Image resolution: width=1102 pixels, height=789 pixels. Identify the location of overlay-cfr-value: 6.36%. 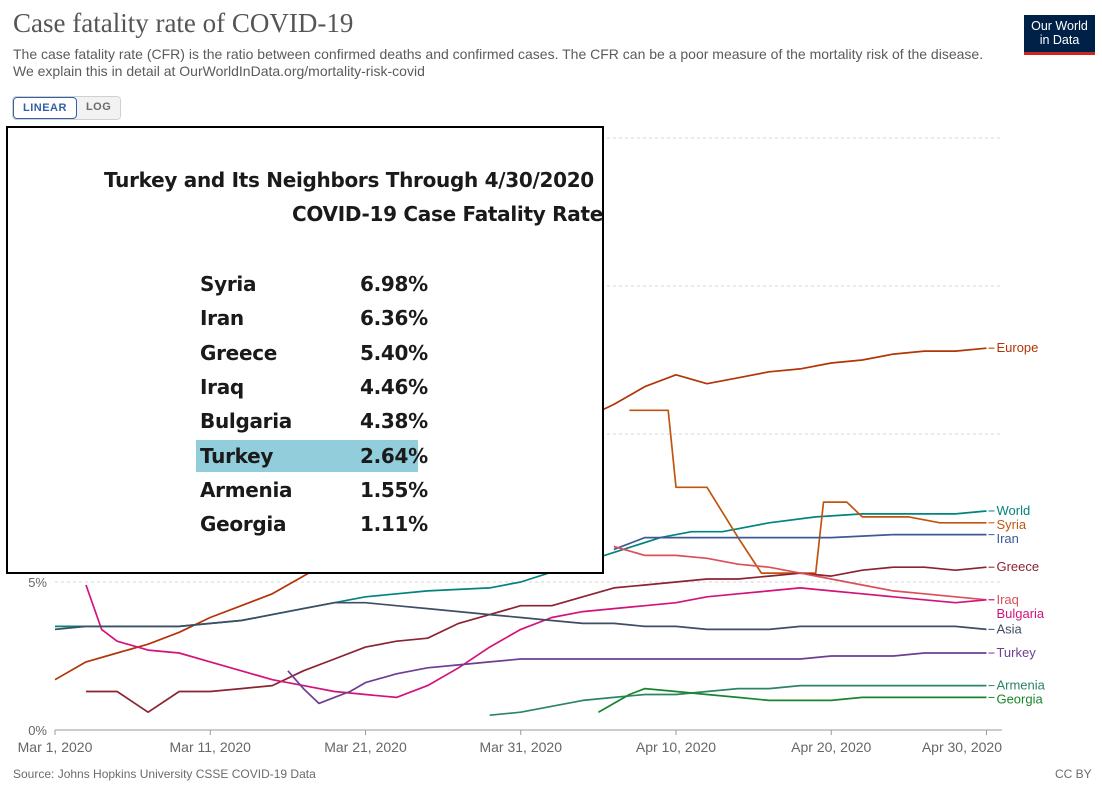
(394, 318).